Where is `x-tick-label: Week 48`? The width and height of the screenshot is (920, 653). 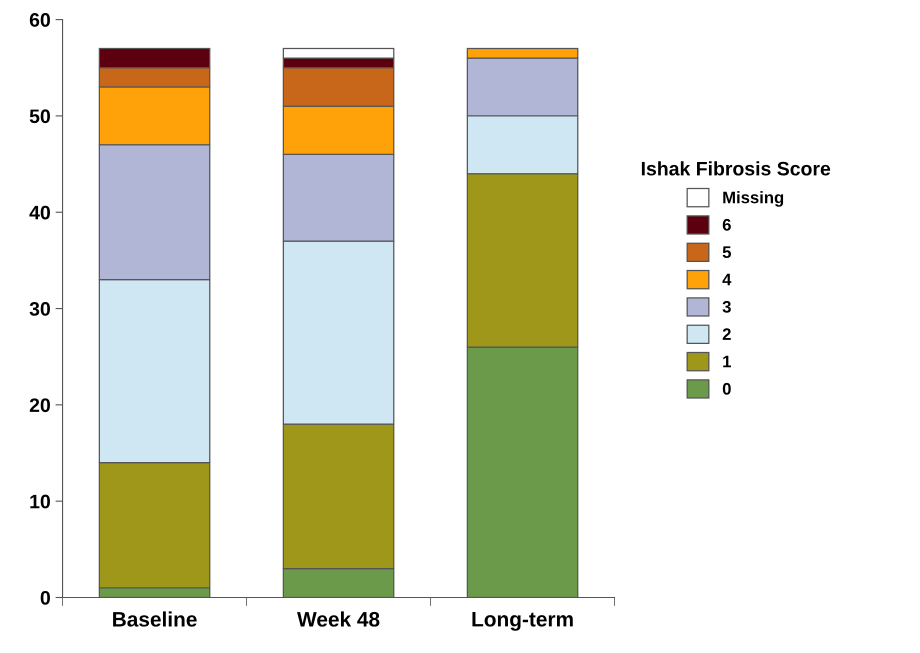 x-tick-label: Week 48 is located at coordinates (338, 619).